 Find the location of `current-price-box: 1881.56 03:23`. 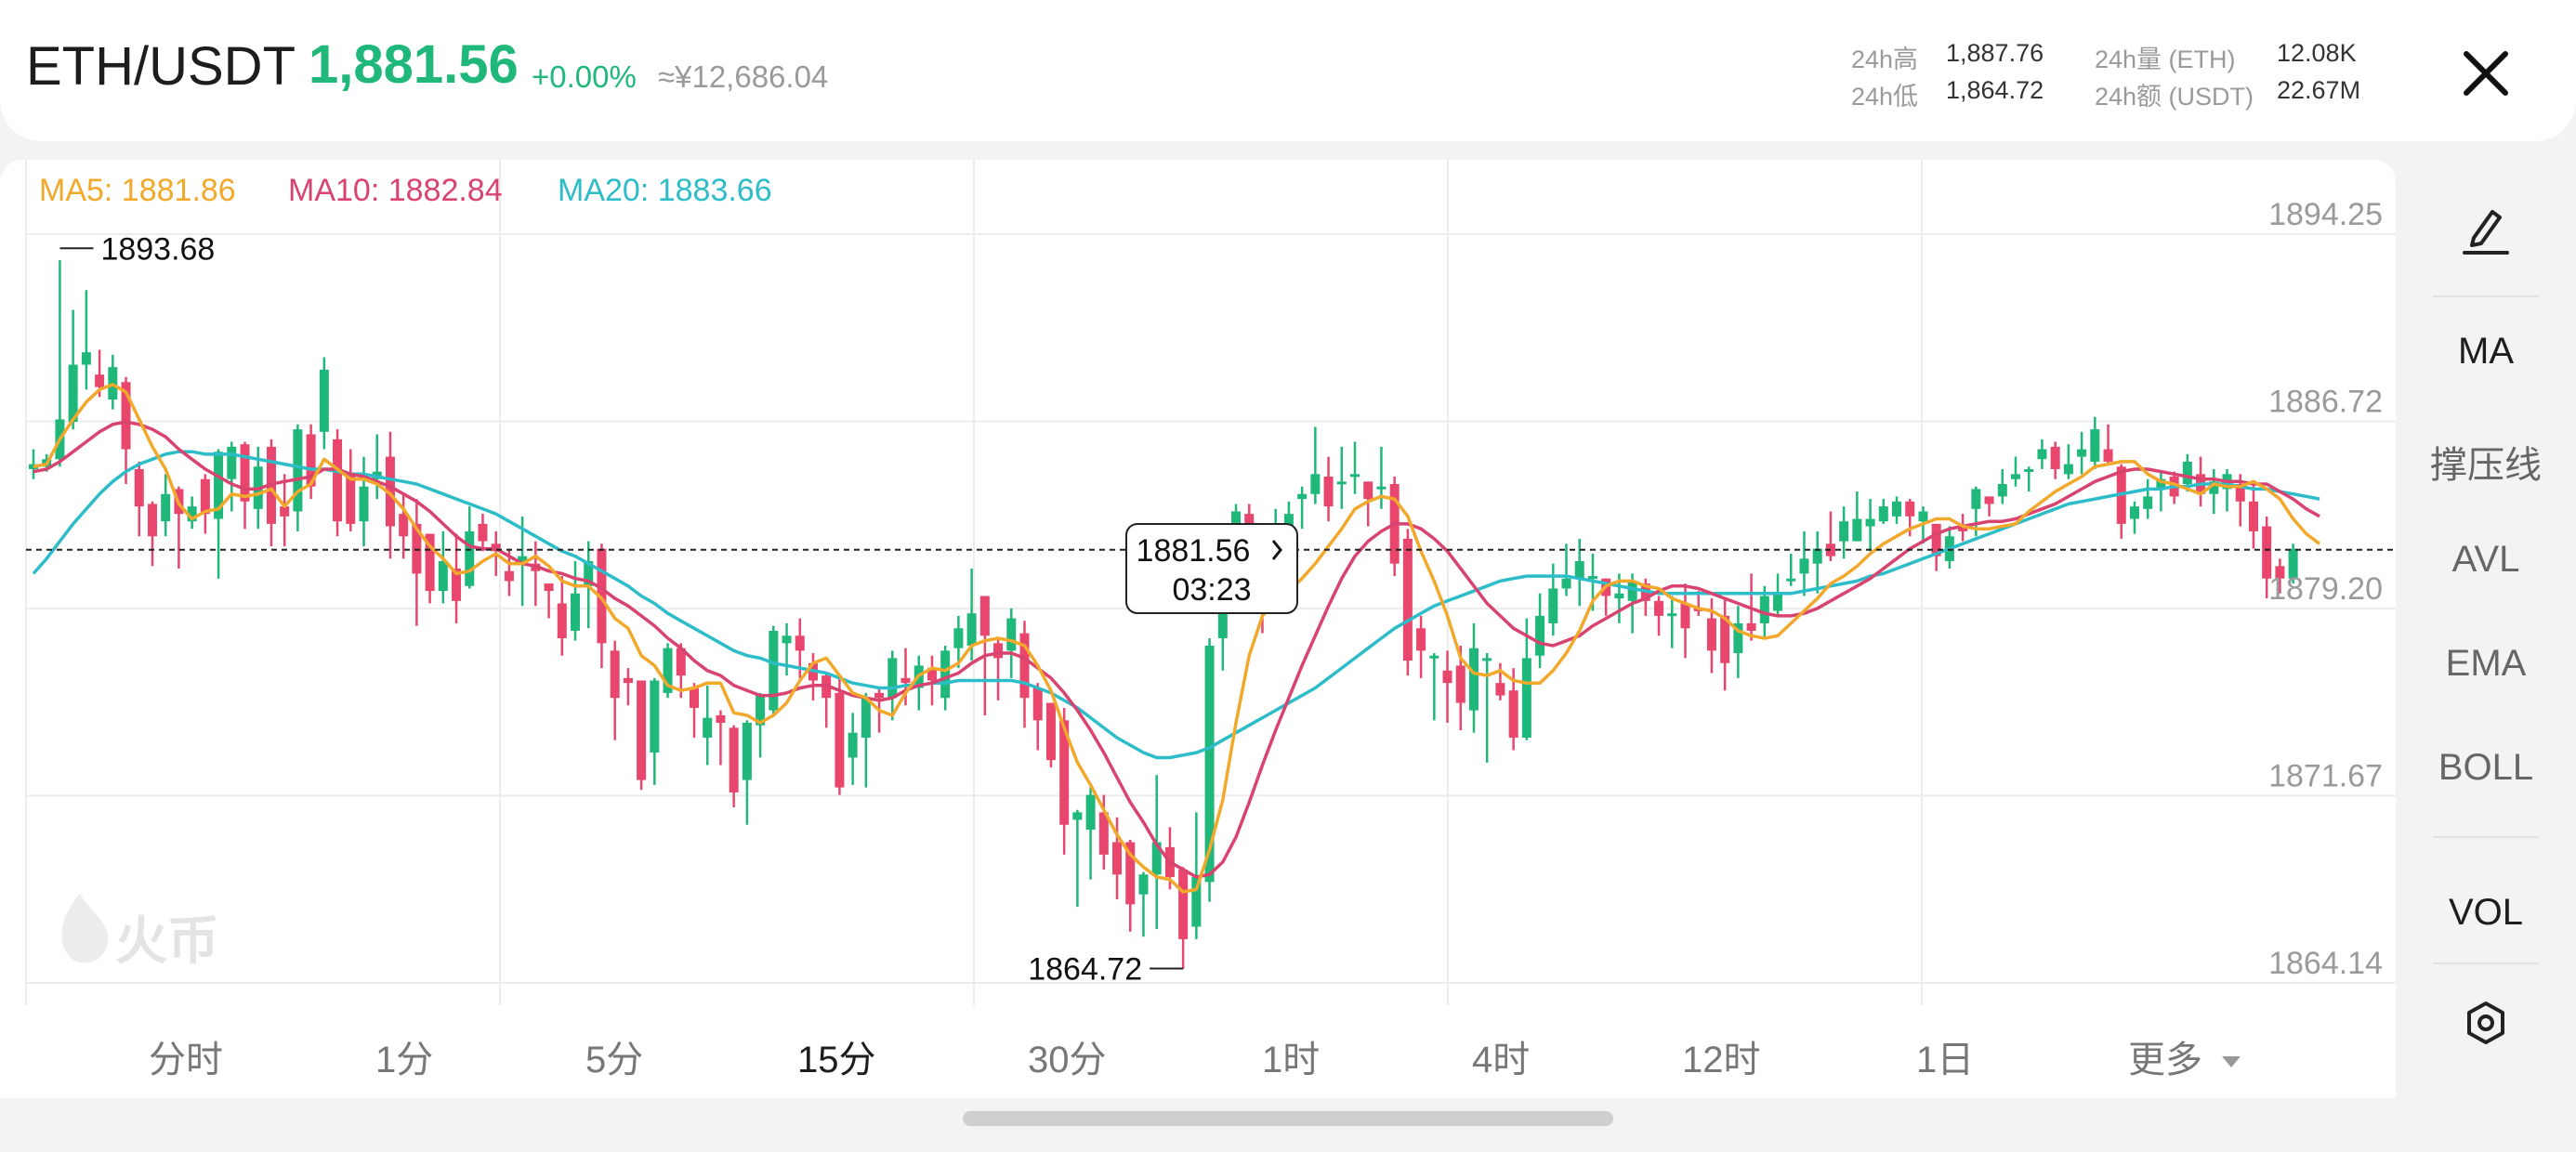

current-price-box: 1881.56 03:23 is located at coordinates (1211, 568).